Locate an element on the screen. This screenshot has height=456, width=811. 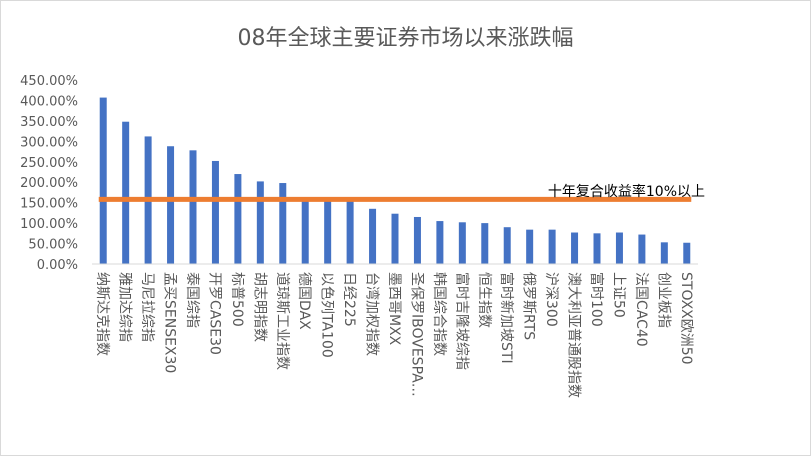
y-tick-label: 0.00% is located at coordinates (57, 265).